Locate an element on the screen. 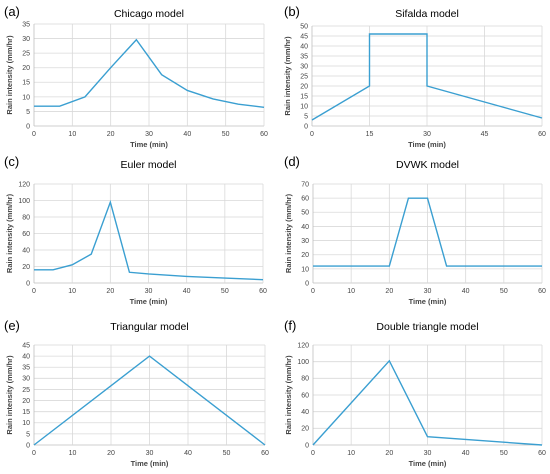 The height and width of the screenshot is (474, 550). y-tick-label: 80 is located at coordinates (26, 217).